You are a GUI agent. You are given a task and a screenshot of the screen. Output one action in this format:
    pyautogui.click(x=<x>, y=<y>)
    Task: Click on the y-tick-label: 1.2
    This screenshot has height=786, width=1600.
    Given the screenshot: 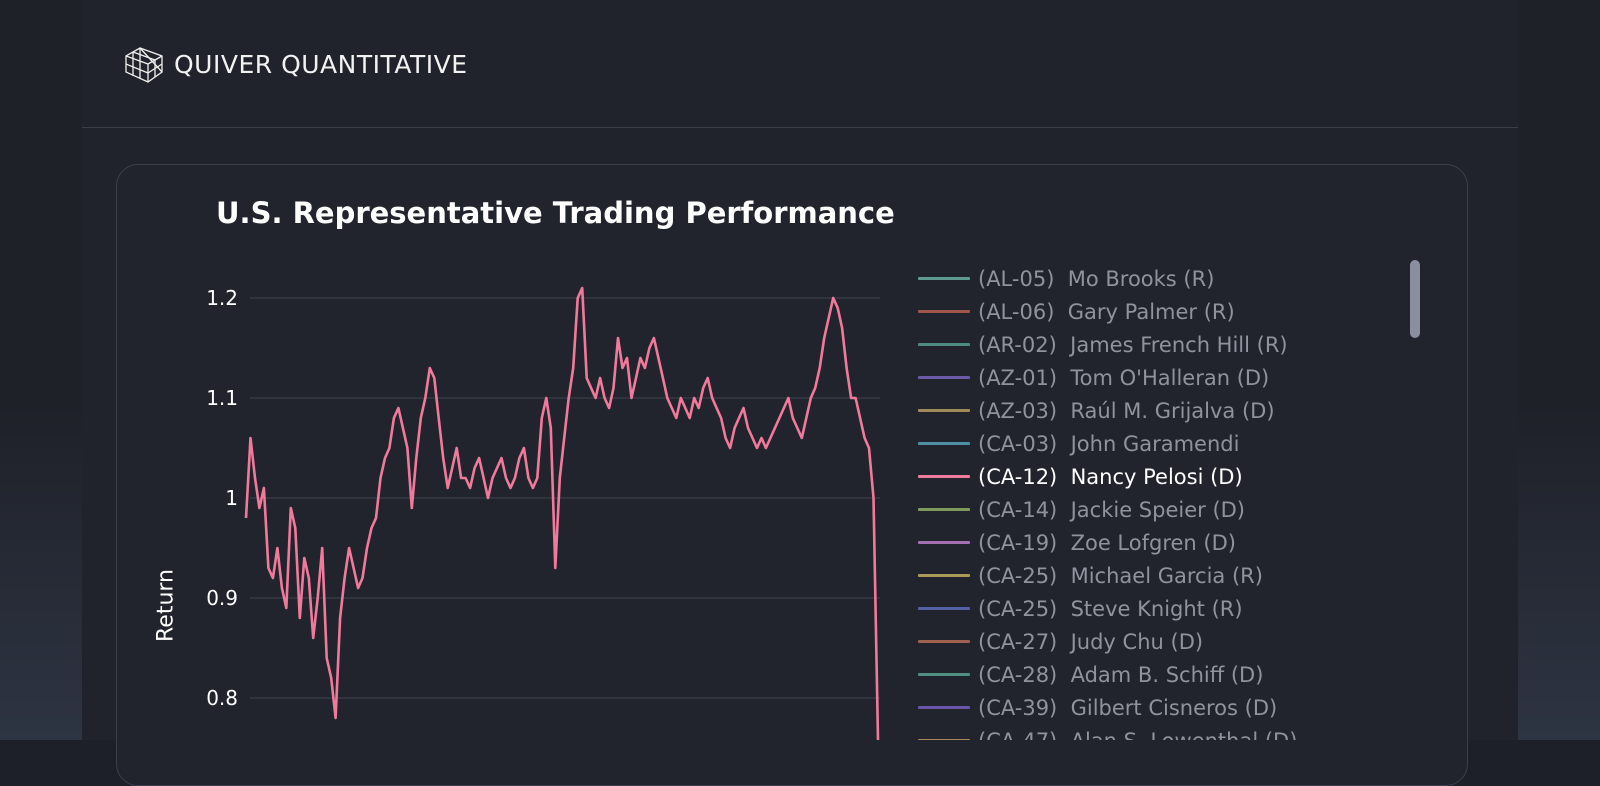 What is the action you would take?
    pyautogui.click(x=222, y=298)
    